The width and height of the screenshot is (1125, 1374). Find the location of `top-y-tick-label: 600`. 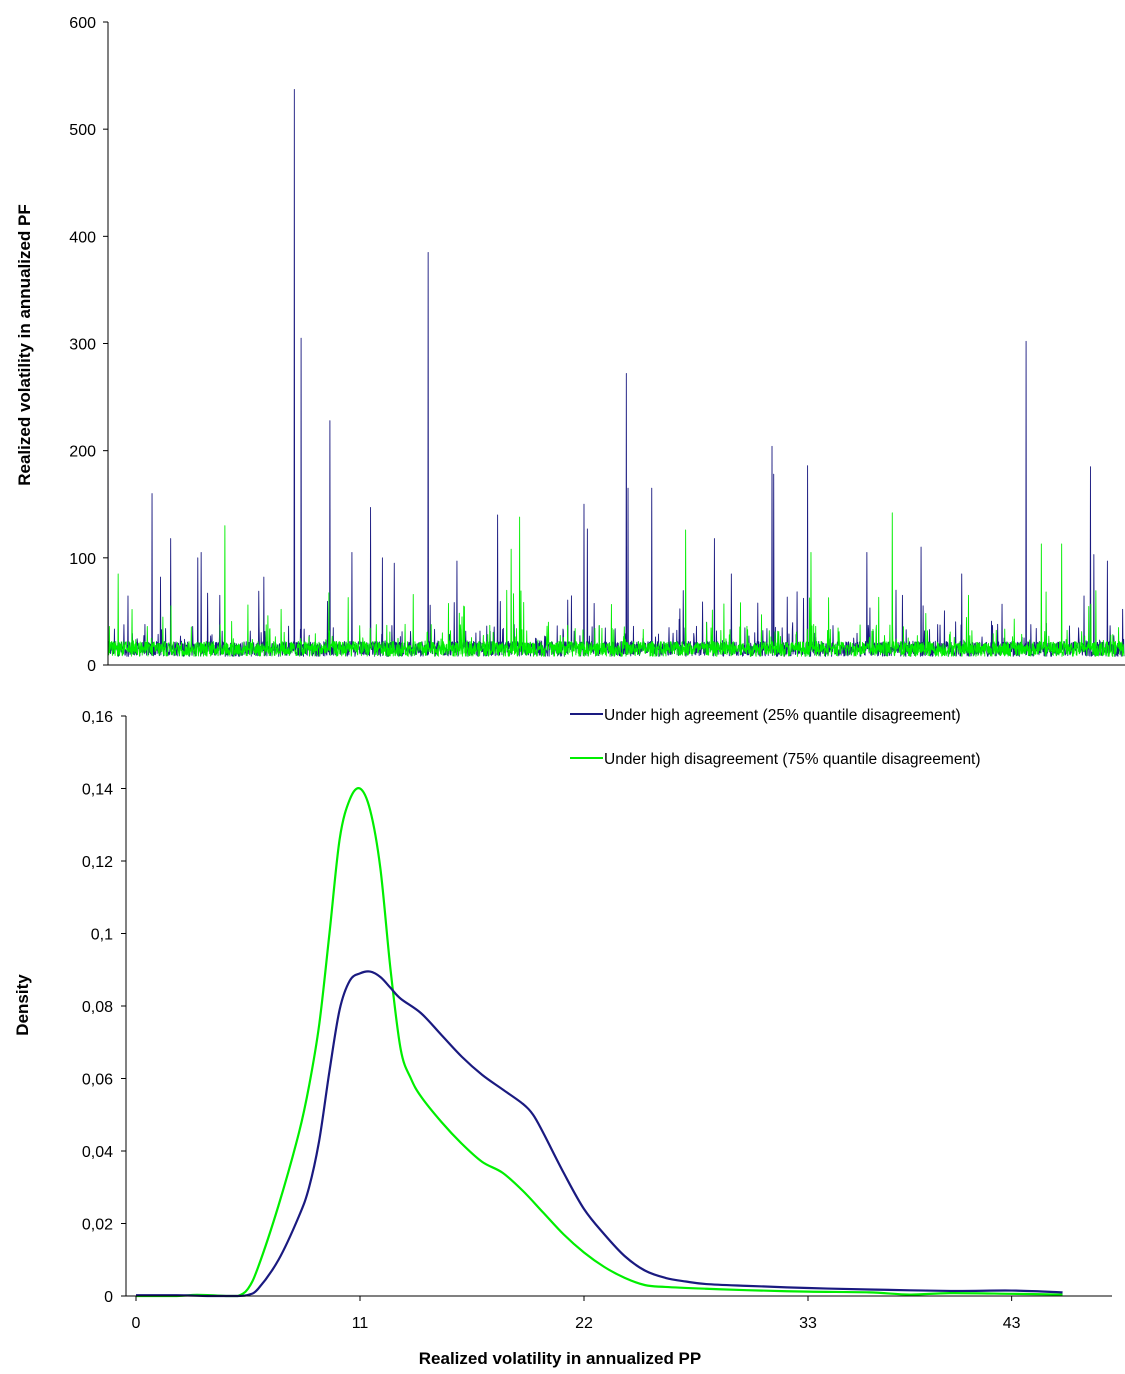

top-y-tick-label: 600 is located at coordinates (82, 23).